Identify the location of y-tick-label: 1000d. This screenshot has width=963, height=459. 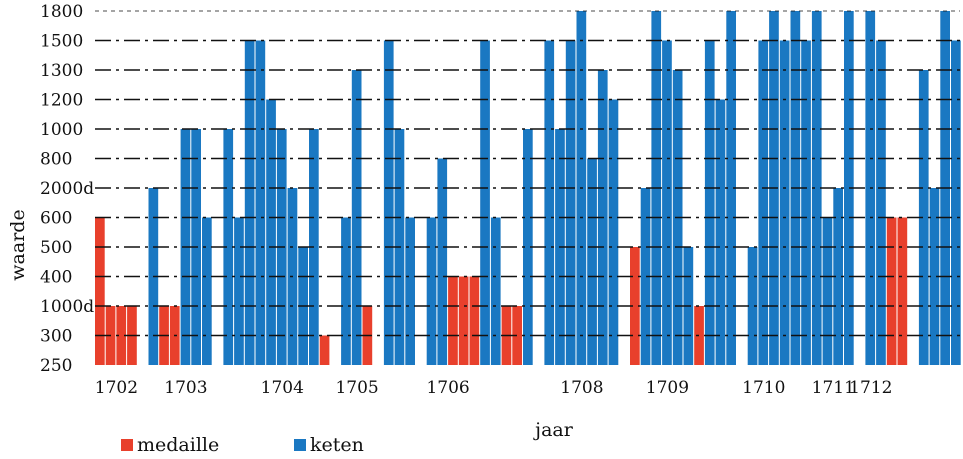
(67, 307).